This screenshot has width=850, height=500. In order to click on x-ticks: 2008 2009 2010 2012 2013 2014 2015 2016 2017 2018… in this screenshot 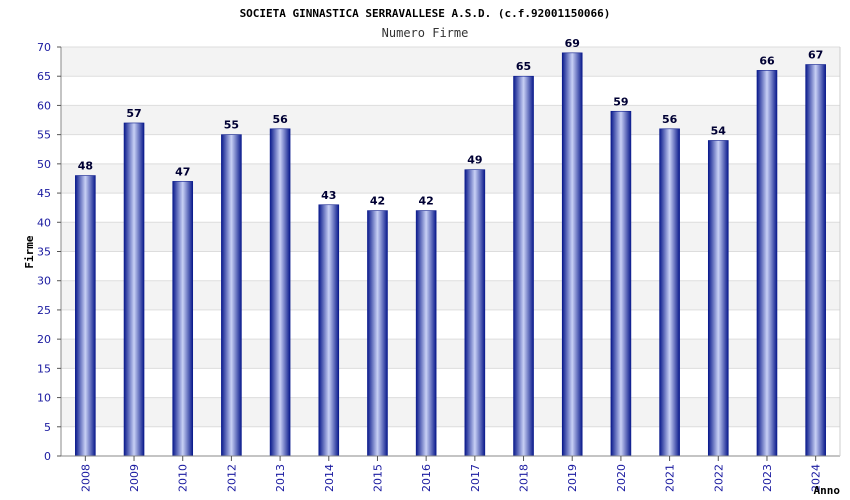, I will do `click(451, 474)`.